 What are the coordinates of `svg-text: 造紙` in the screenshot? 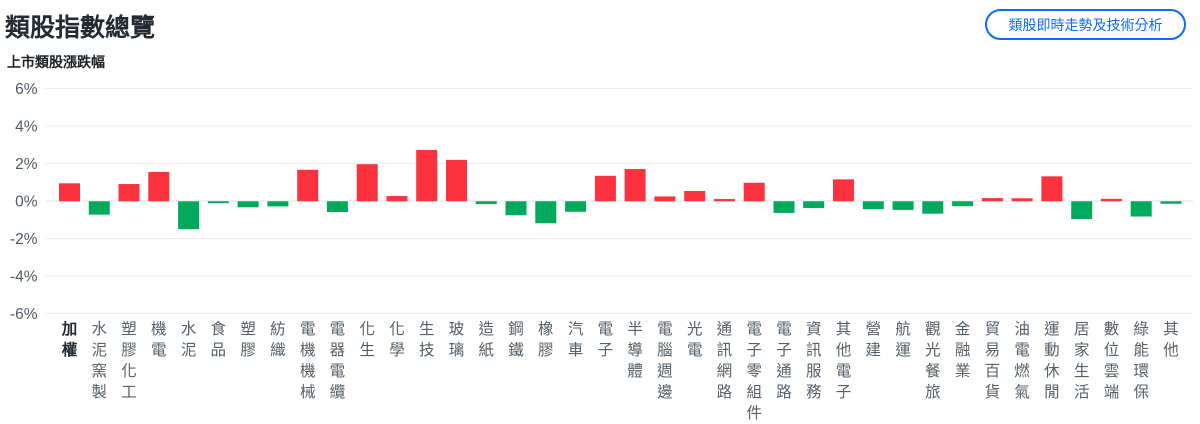 It's located at (487, 339).